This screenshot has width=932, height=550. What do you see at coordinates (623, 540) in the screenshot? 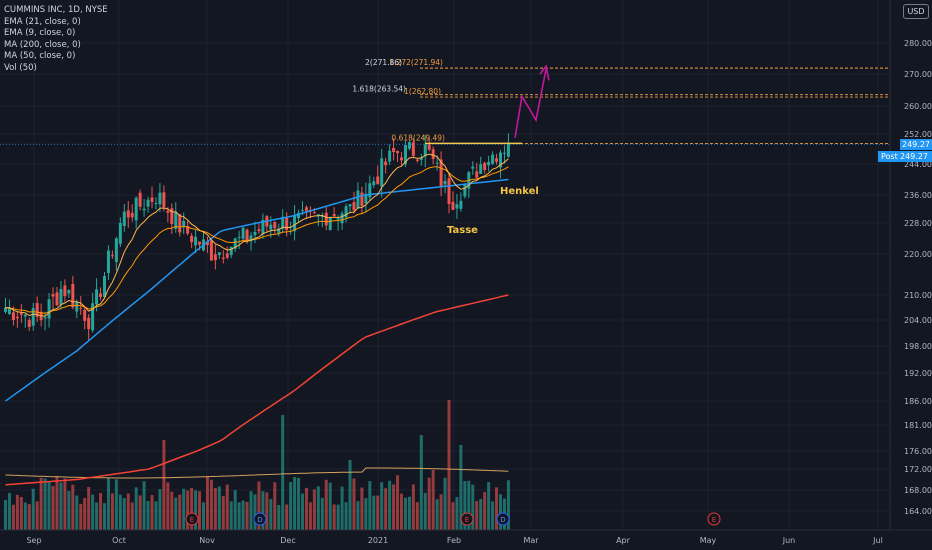
I see `month-label: Apr` at bounding box center [623, 540].